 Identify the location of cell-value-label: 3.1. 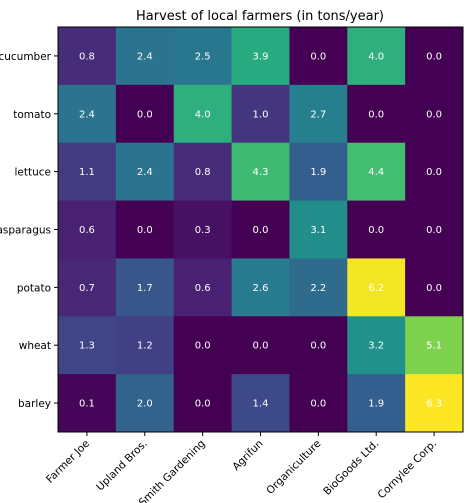
(318, 230).